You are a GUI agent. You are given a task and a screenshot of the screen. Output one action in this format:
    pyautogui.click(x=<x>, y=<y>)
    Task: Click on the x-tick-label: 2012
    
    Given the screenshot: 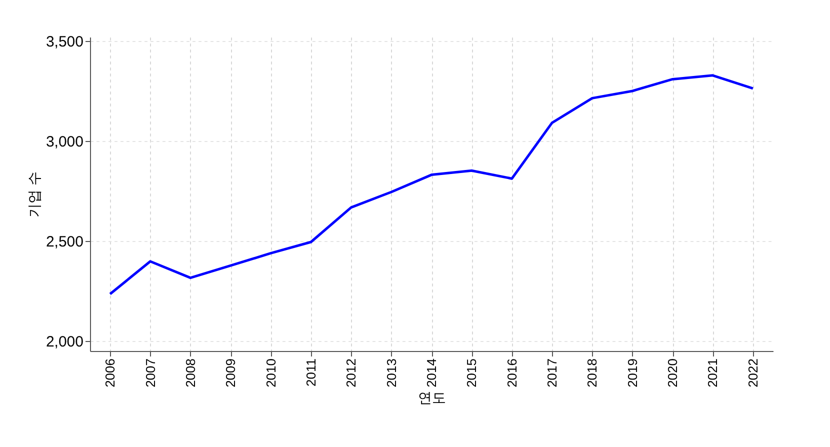 What is the action you would take?
    pyautogui.click(x=351, y=373)
    